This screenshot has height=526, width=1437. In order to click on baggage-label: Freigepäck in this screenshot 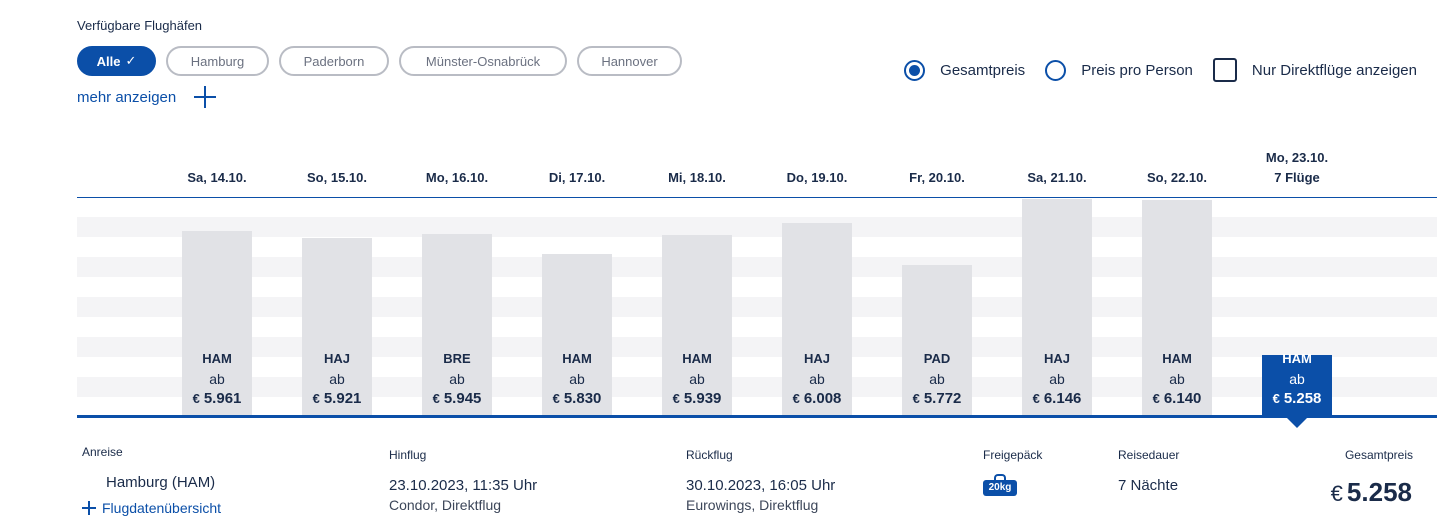, I will do `click(1013, 455)`.